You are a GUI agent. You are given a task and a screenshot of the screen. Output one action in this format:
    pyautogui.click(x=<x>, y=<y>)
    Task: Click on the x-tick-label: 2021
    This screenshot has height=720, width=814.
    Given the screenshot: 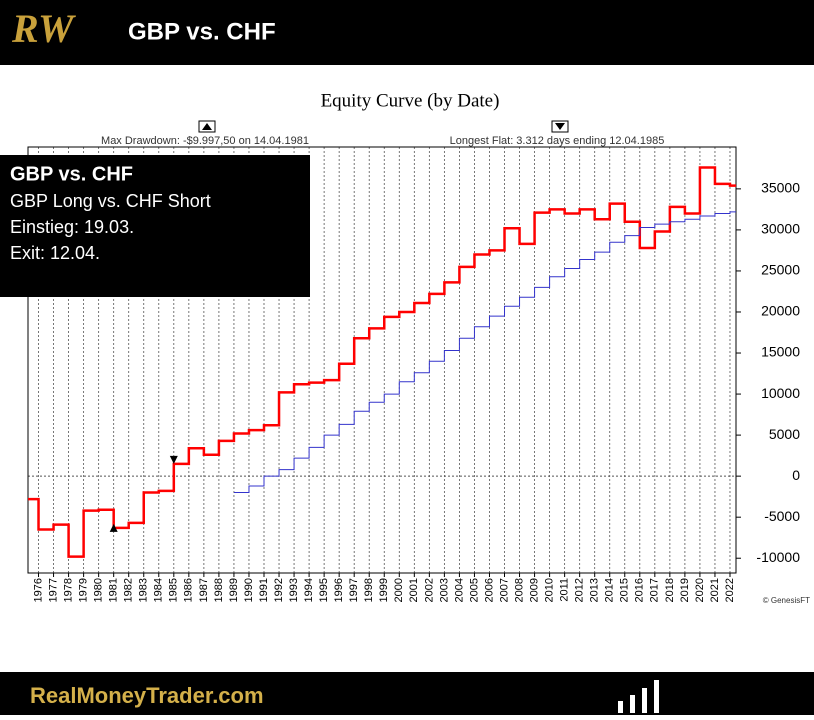 What is the action you would take?
    pyautogui.click(x=715, y=590)
    